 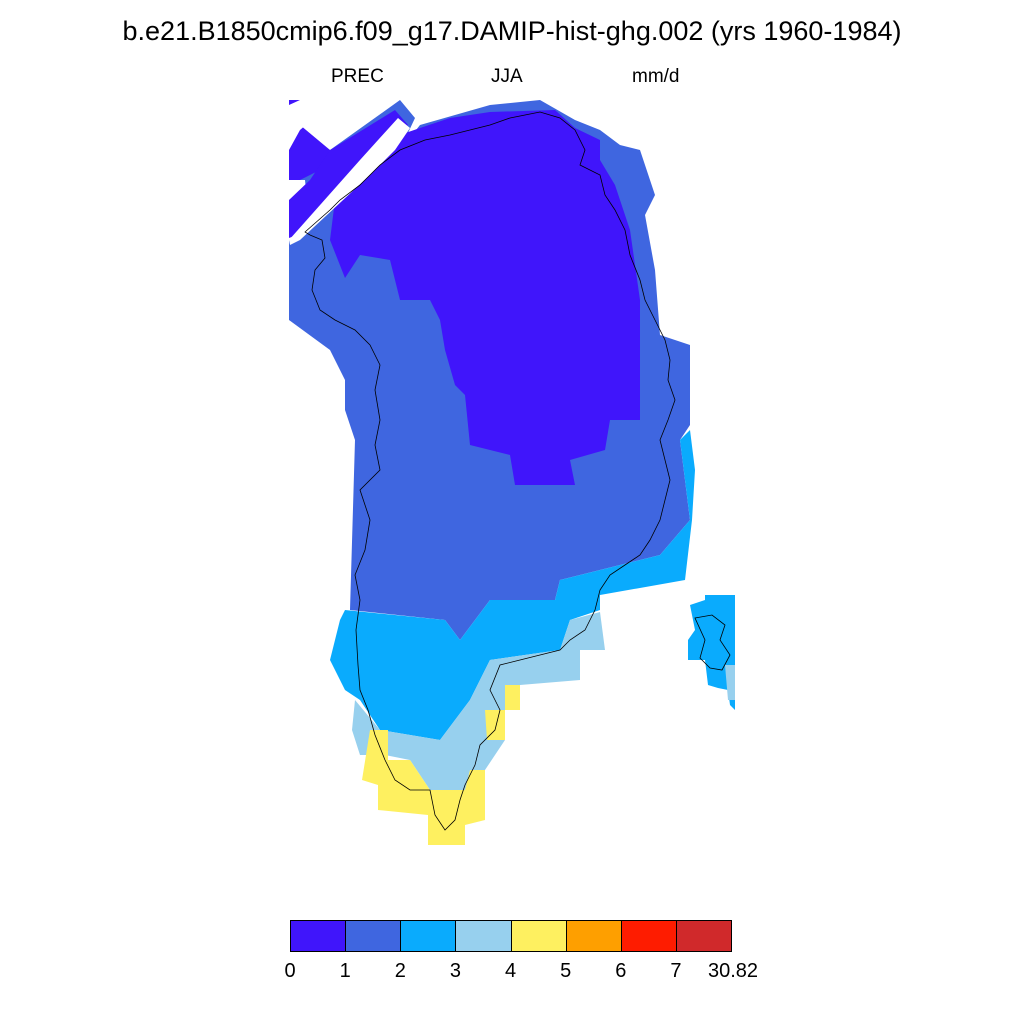 I want to click on strait-gap, so click(x=312, y=125).